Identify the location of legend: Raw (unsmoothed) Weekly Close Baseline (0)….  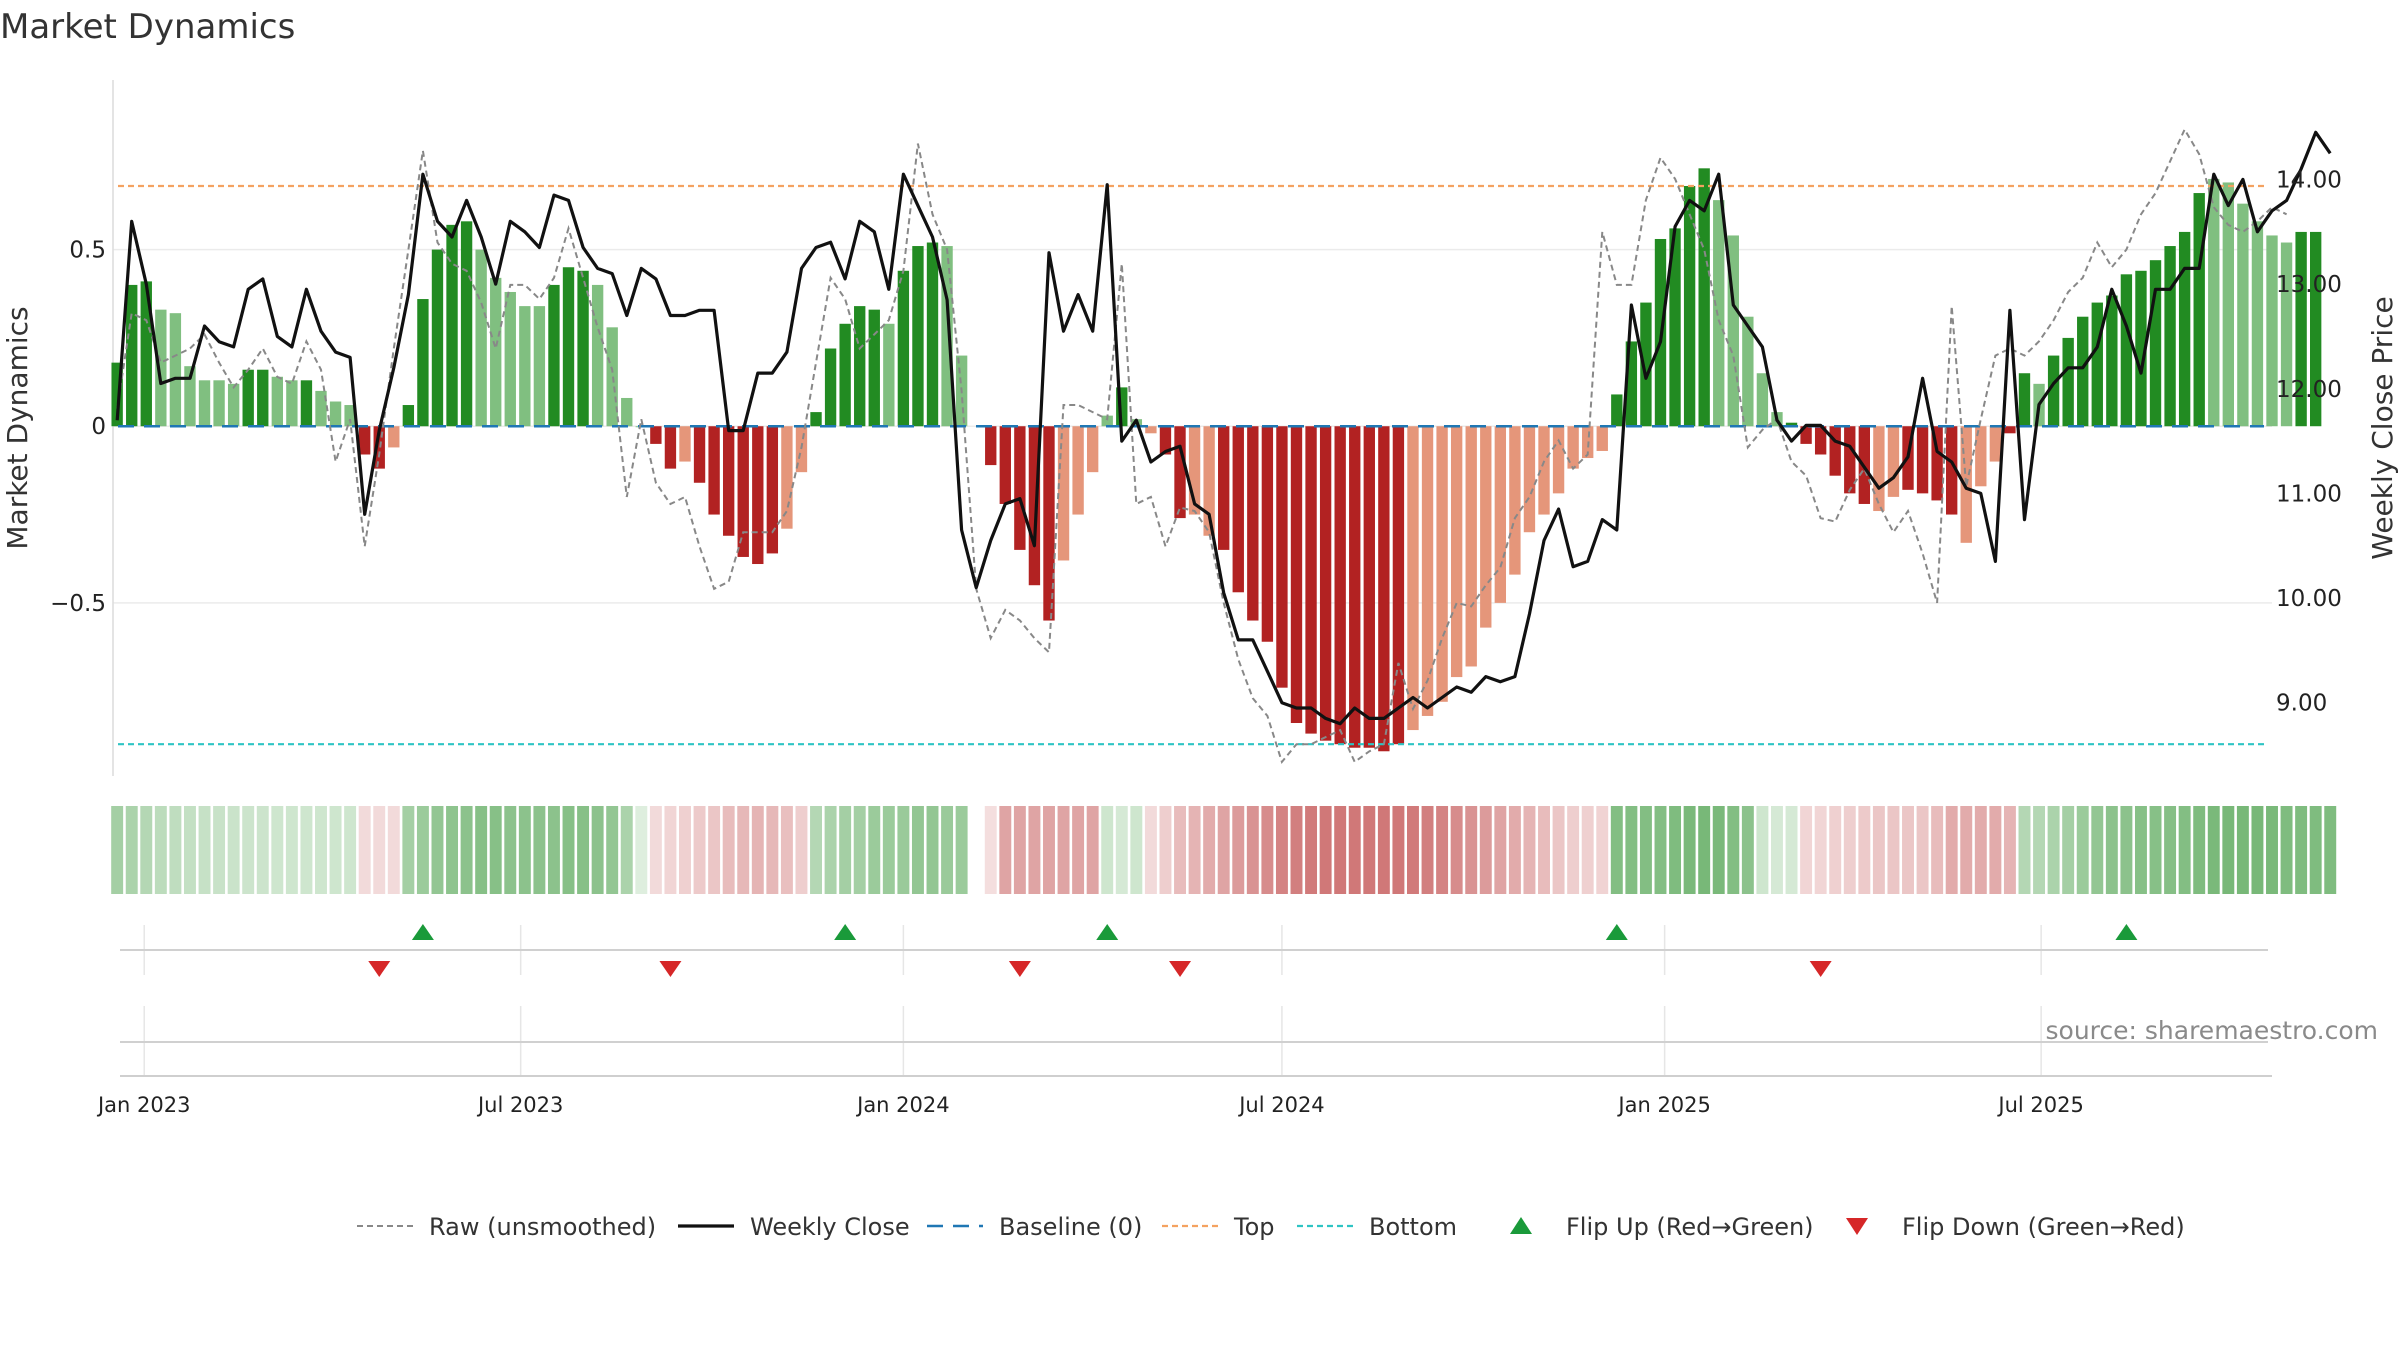
(1271, 1227).